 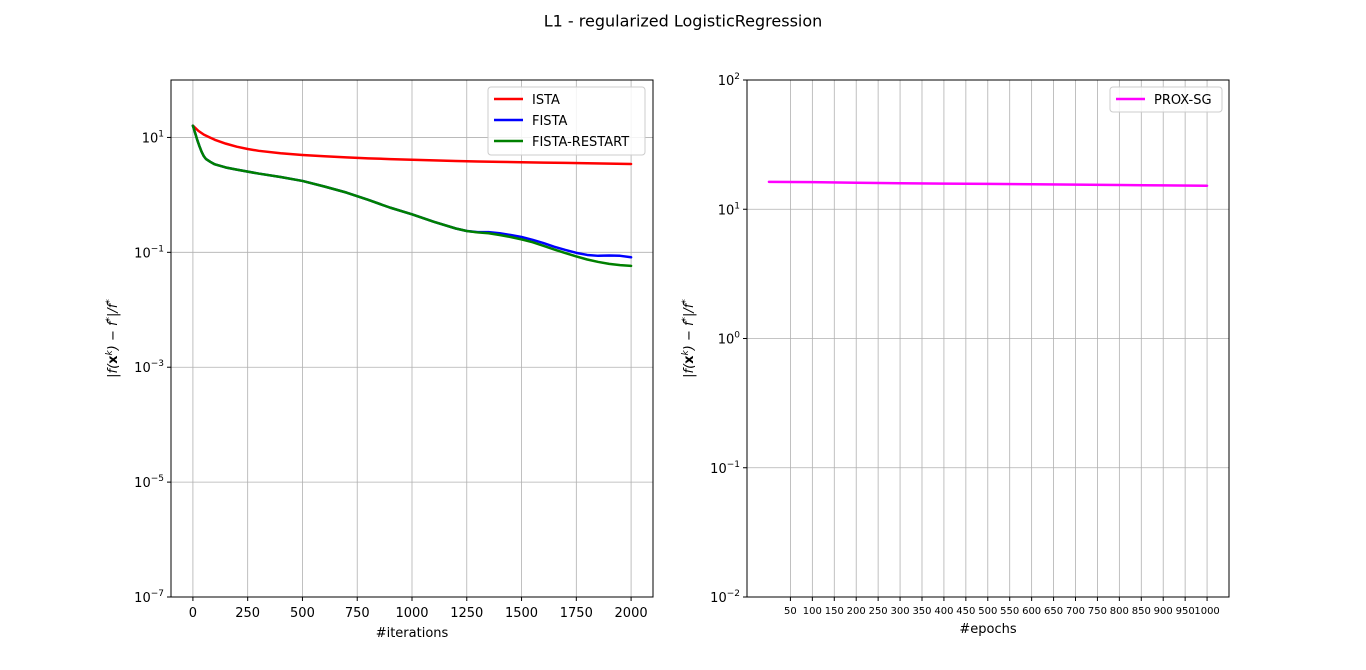 I want to click on left-x-axis-label: #iterations, so click(x=412, y=633).